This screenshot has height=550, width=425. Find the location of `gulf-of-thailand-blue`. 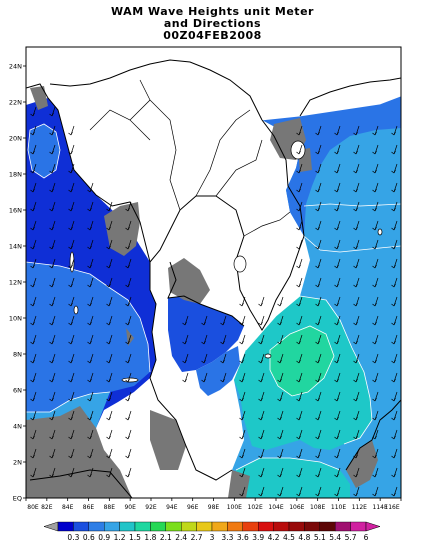

gulf-of-thailand-blue is located at coordinates (206, 334).